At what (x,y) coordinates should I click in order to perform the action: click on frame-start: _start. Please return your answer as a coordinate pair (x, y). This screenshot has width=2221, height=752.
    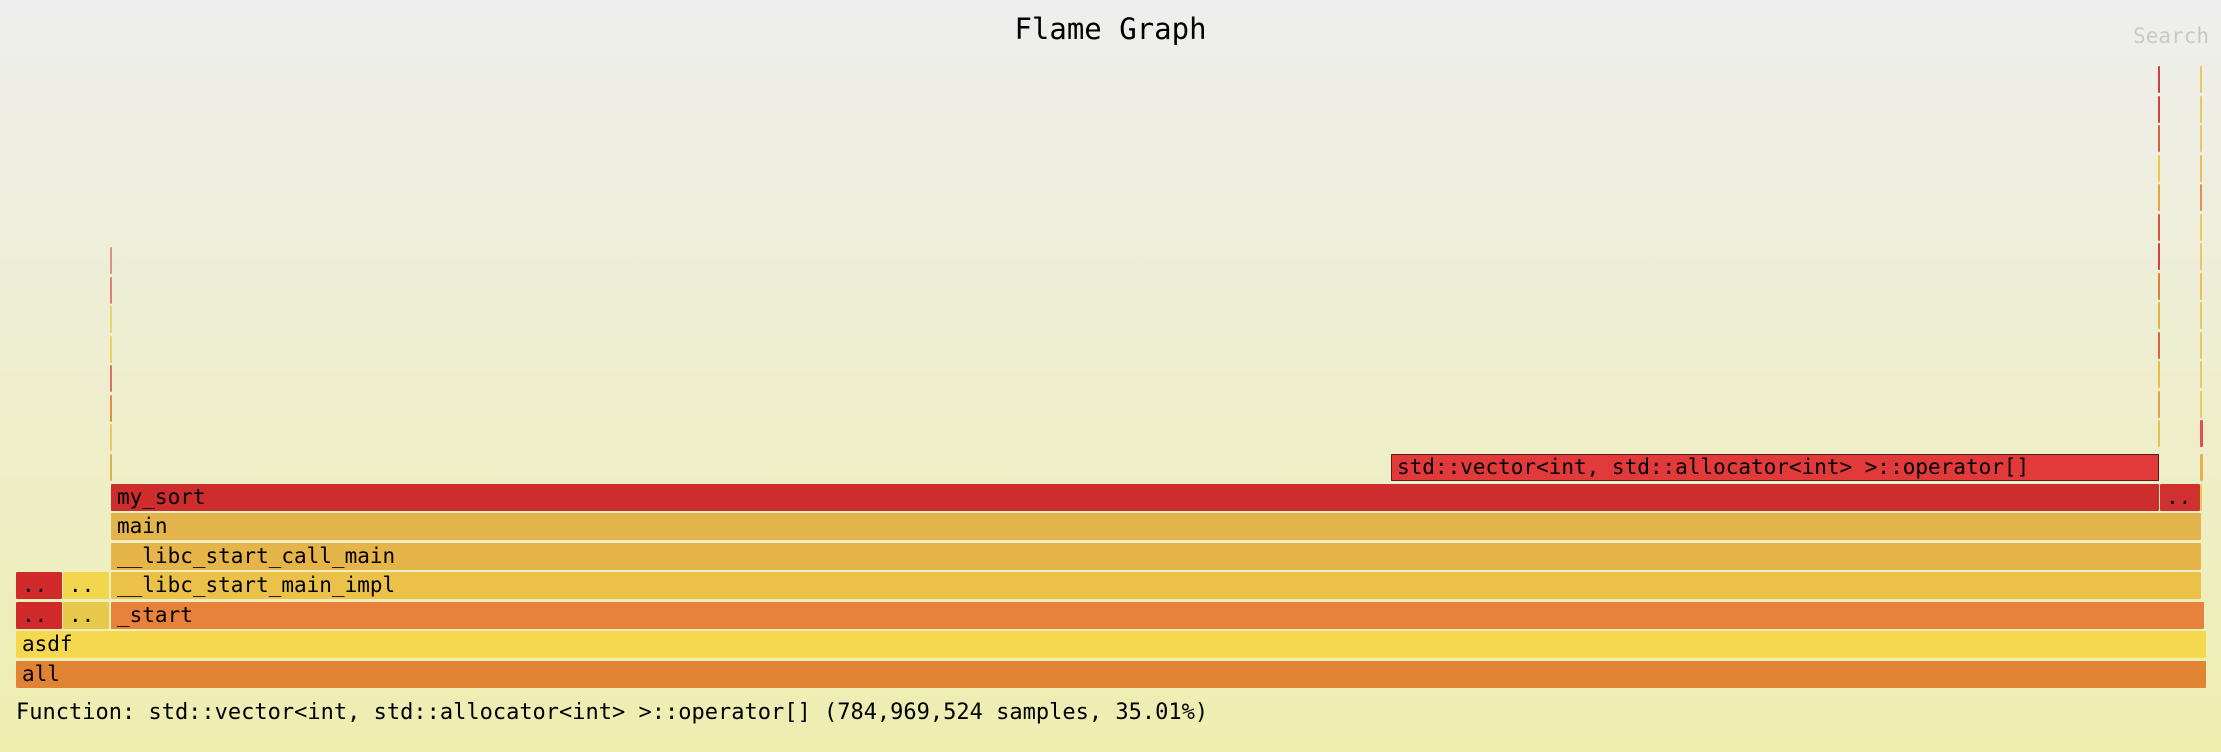
    Looking at the image, I should click on (1157, 615).